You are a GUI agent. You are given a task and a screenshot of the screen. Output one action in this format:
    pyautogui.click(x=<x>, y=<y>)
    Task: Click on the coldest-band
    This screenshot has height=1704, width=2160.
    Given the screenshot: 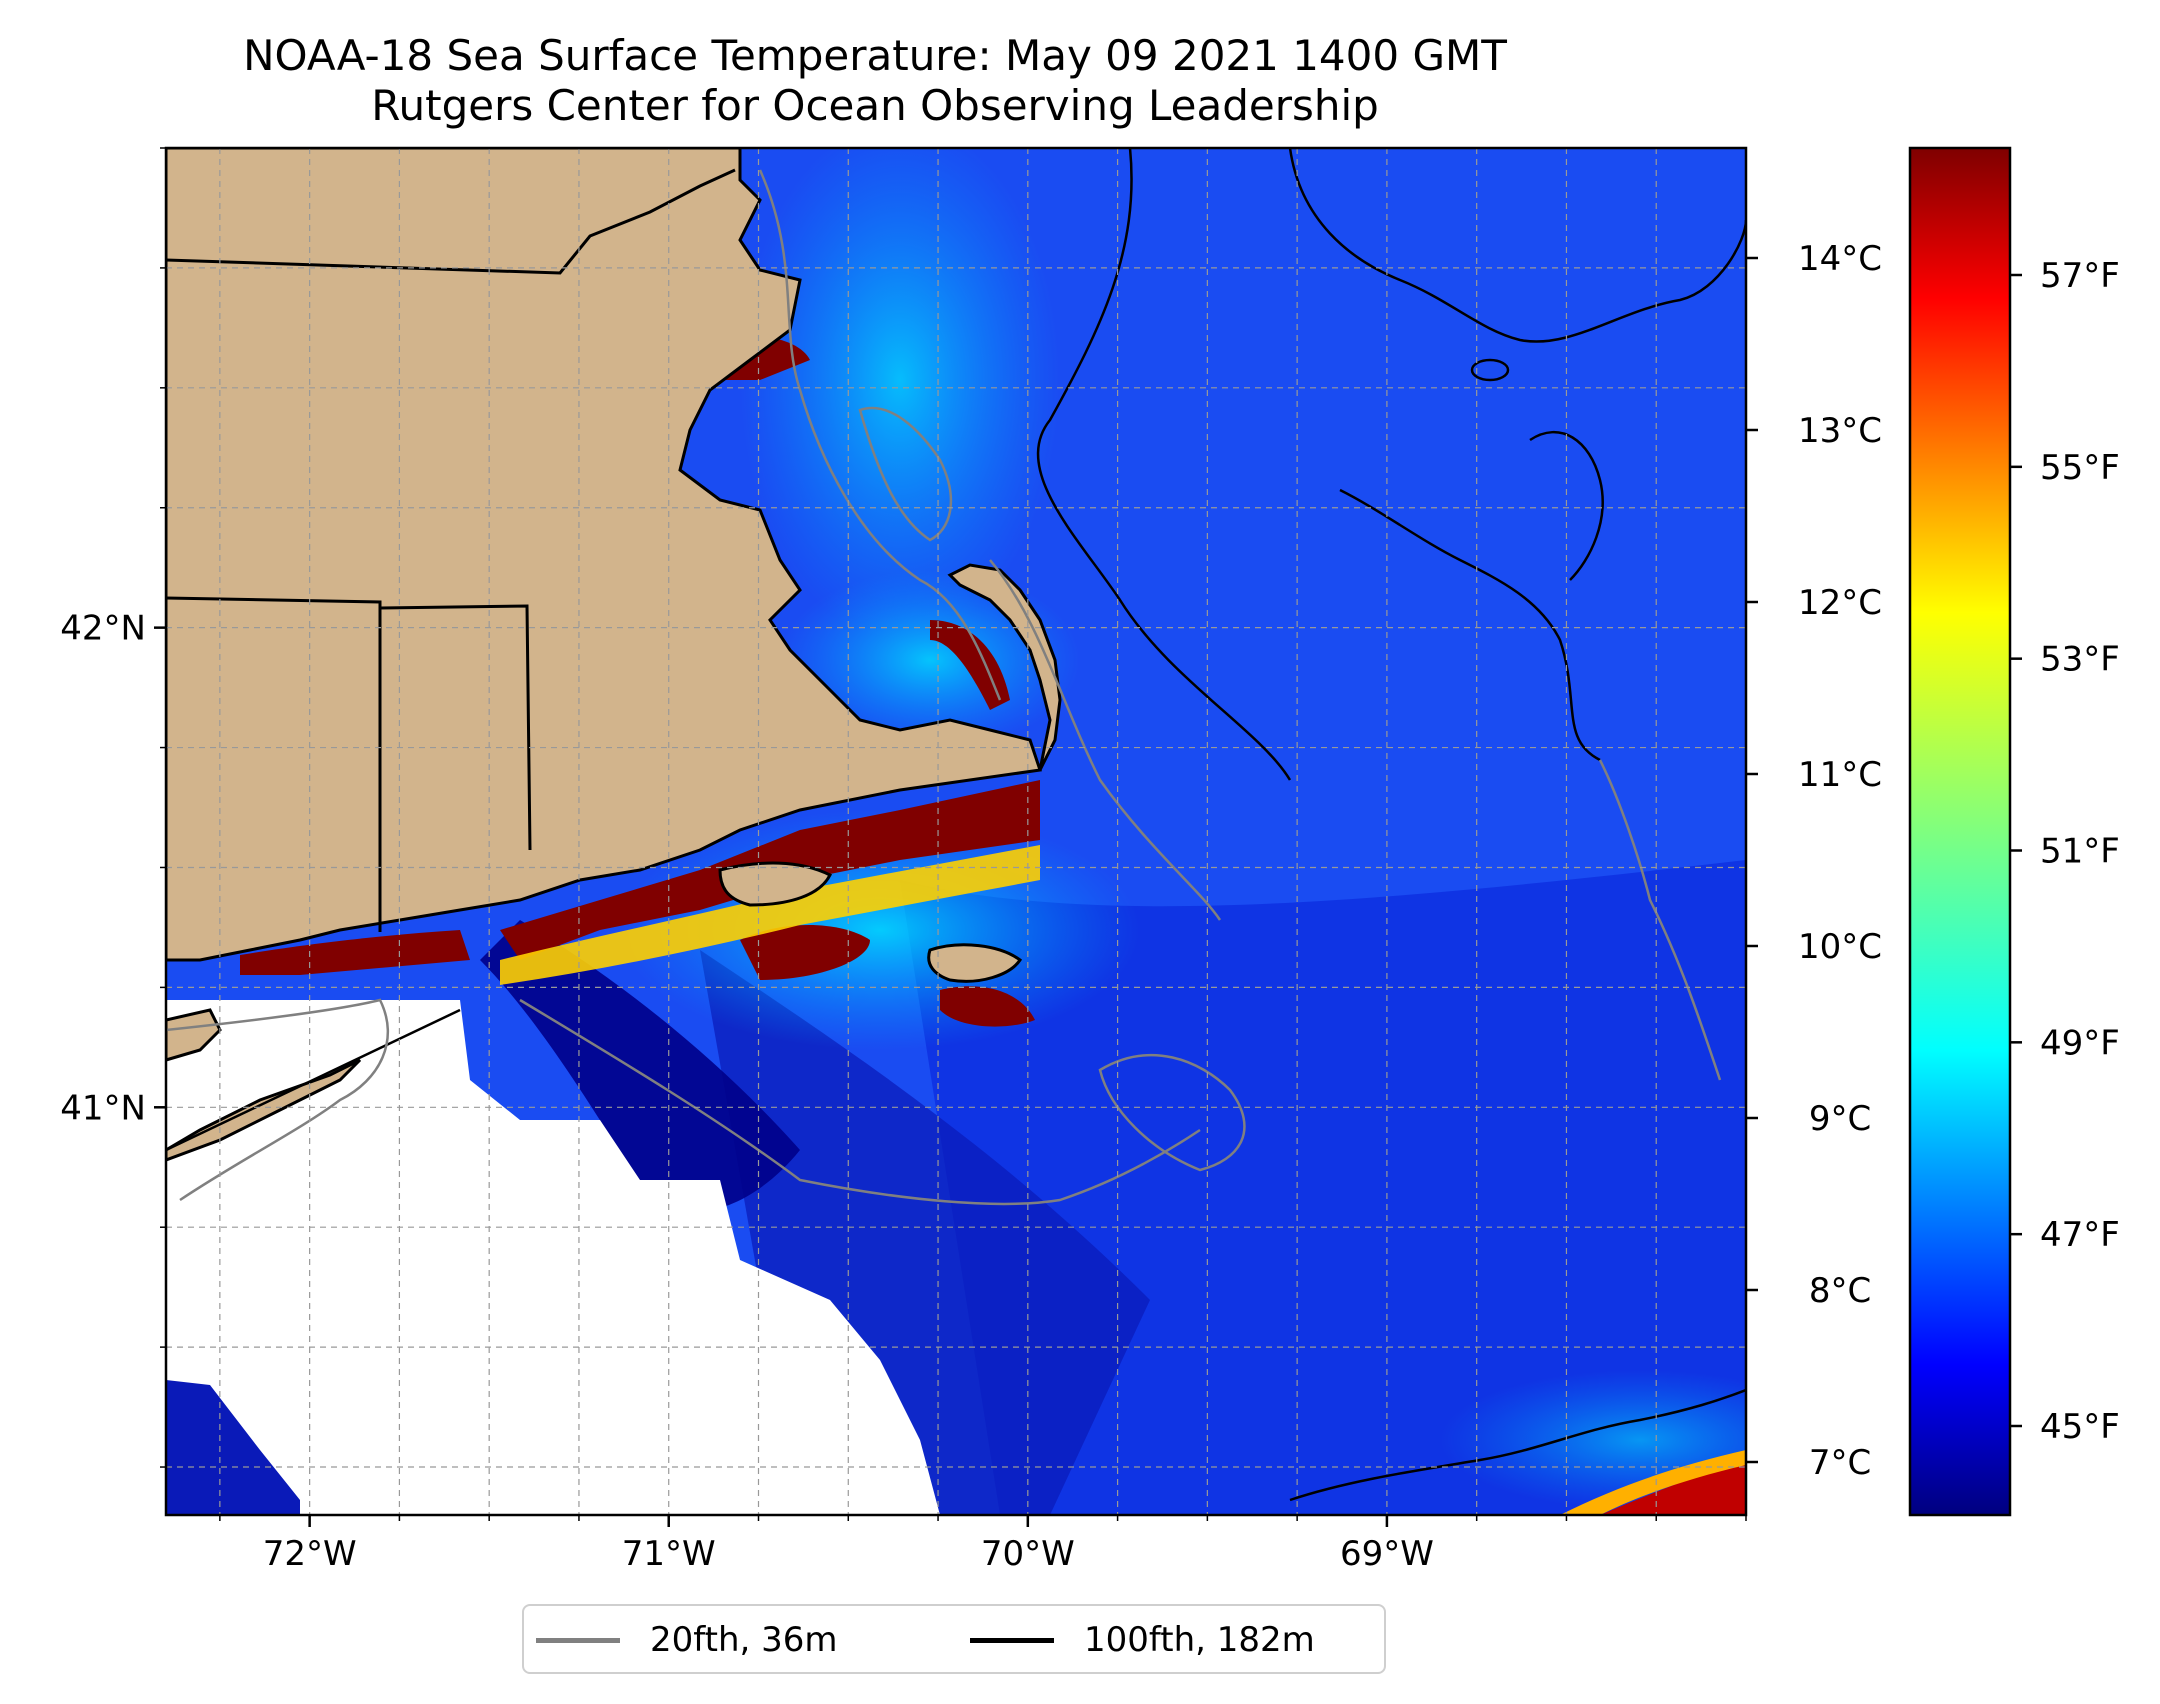 What is the action you would take?
    pyautogui.click(x=640, y=1066)
    